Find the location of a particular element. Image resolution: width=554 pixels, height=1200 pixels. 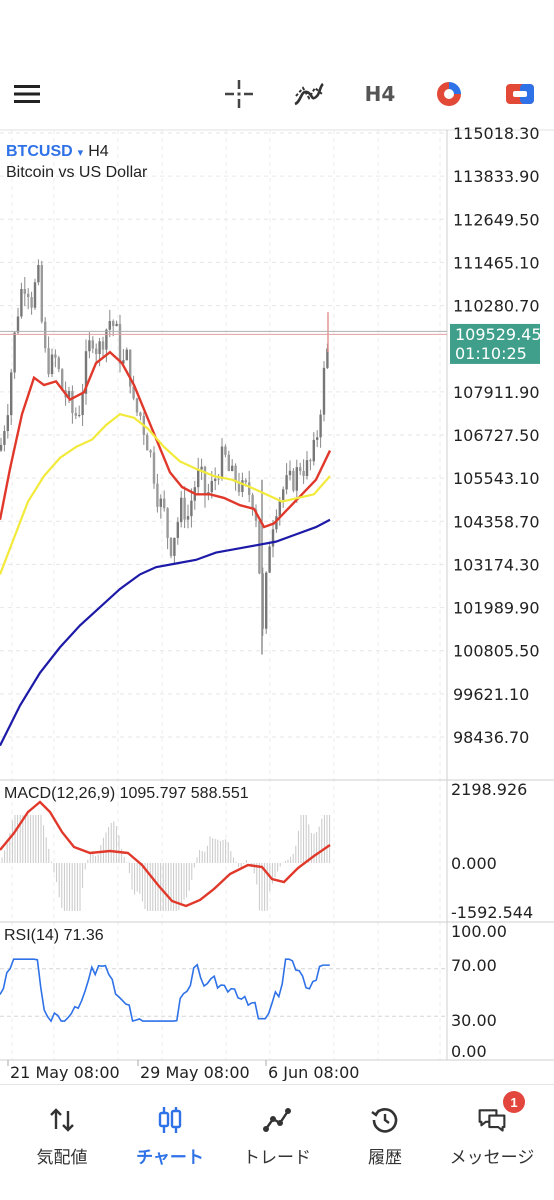

price-label: 112649.50 is located at coordinates (496, 219).